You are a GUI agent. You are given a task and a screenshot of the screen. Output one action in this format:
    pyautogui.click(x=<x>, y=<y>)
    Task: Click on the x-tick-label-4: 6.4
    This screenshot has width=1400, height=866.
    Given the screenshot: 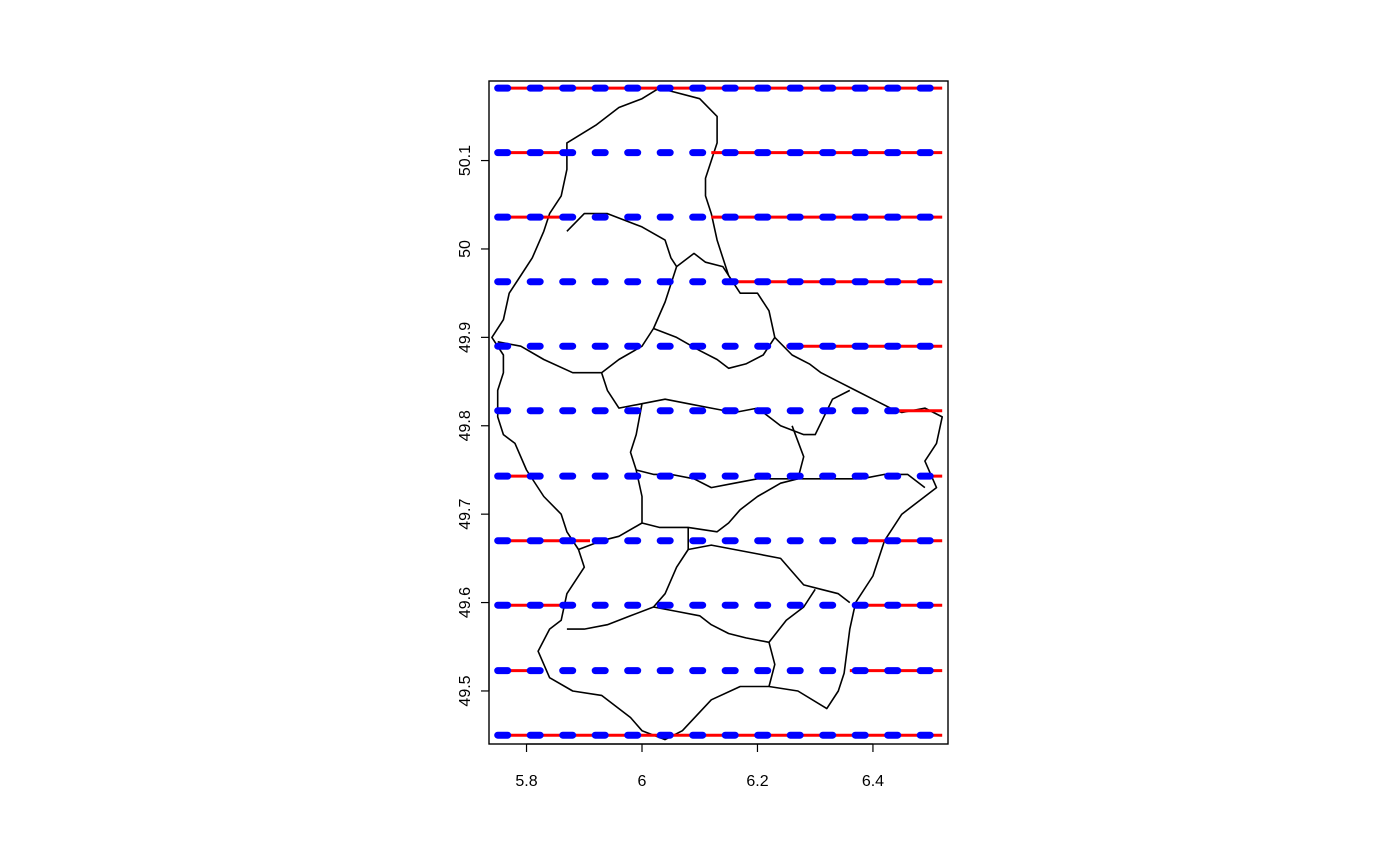 What is the action you would take?
    pyautogui.click(x=873, y=781)
    